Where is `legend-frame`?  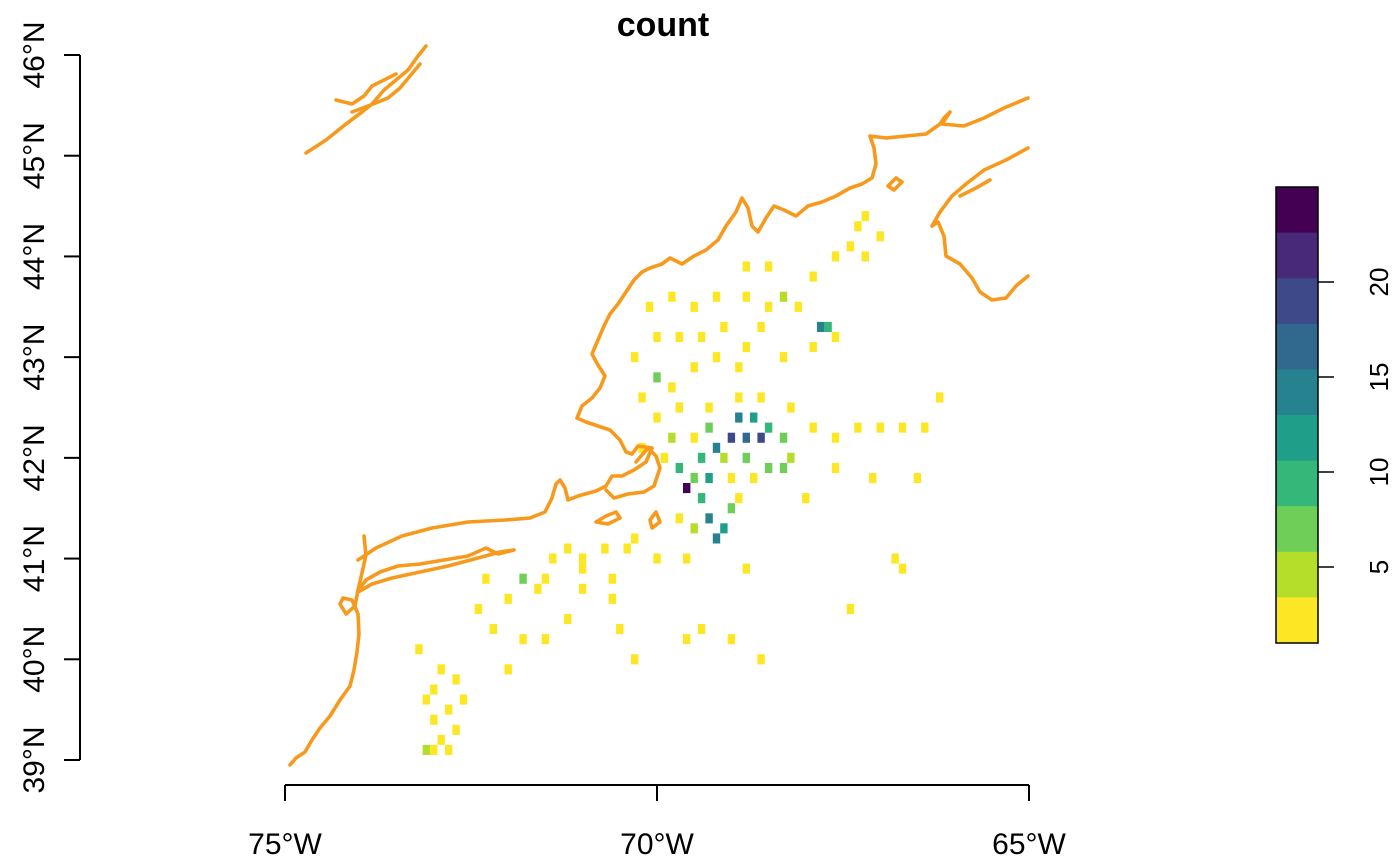
legend-frame is located at coordinates (1297, 415).